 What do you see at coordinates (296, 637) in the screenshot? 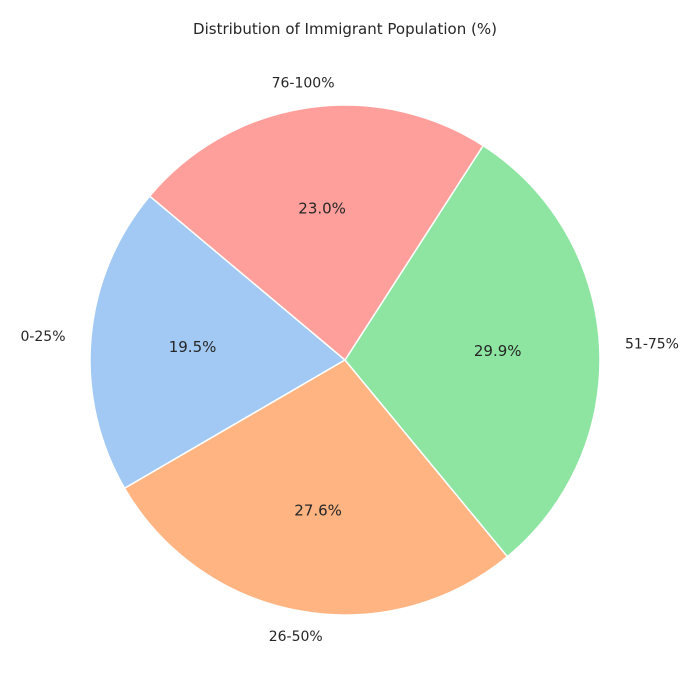
I see `pie-slice-label-1: 26-50%` at bounding box center [296, 637].